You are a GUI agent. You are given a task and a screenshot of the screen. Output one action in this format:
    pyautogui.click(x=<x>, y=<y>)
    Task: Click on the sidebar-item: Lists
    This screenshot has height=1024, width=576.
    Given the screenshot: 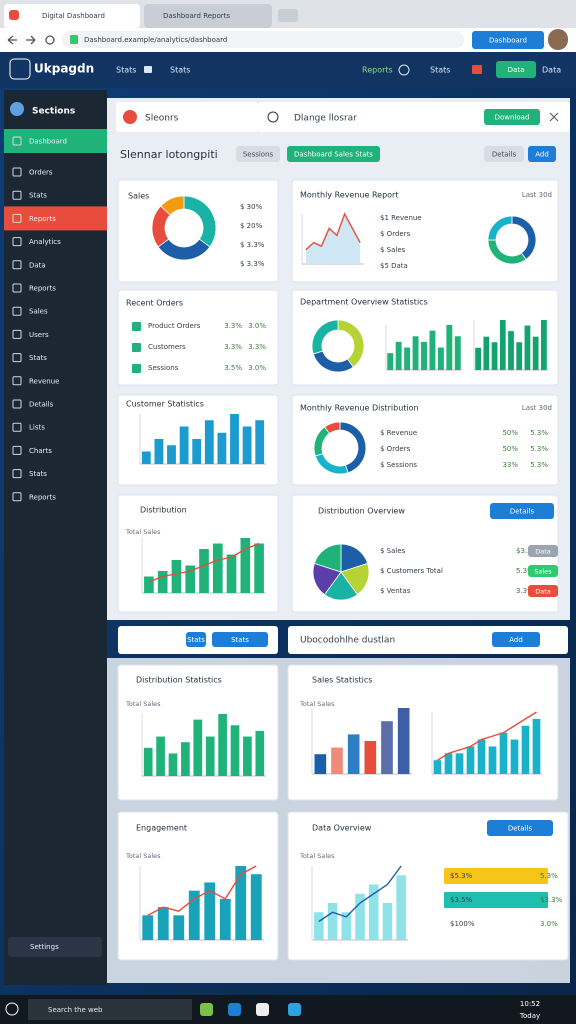 What is the action you would take?
    pyautogui.click(x=37, y=428)
    